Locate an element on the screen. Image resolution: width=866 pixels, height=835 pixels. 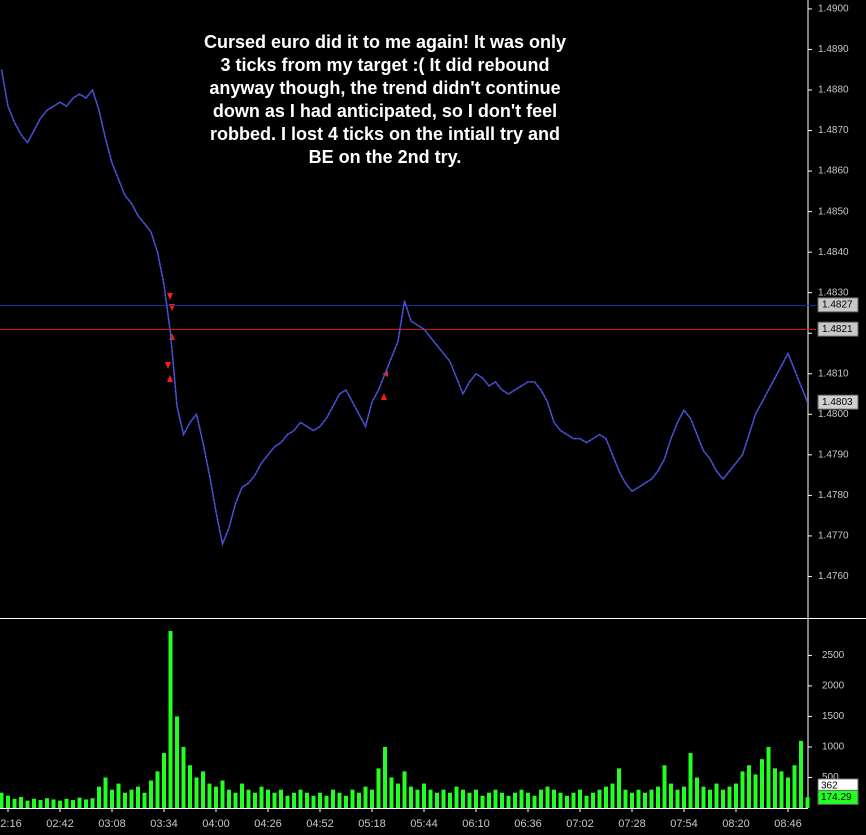
y-tick-label: 1.4900 is located at coordinates (833, 9).